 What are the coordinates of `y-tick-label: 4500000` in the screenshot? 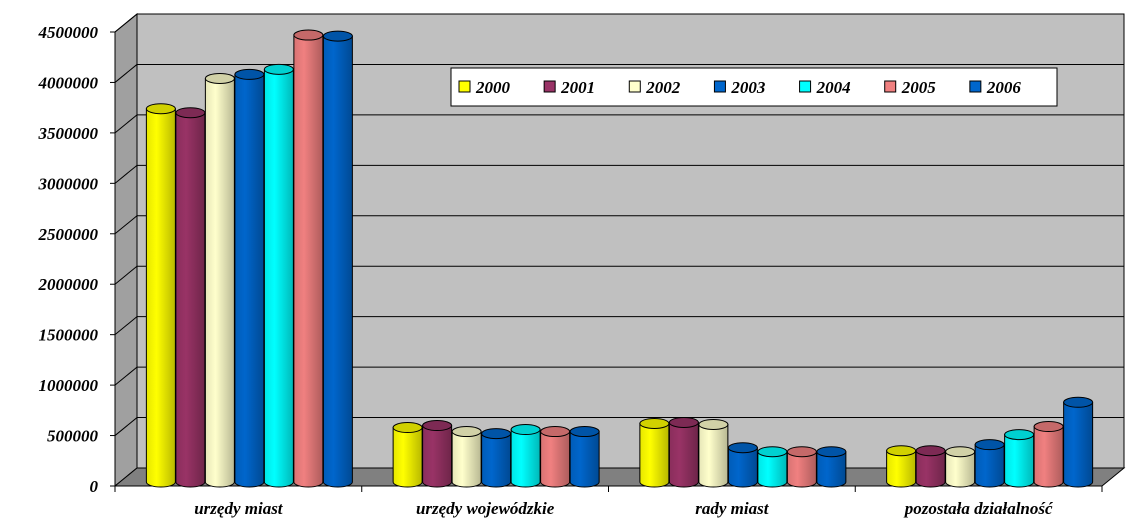 It's located at (68, 32).